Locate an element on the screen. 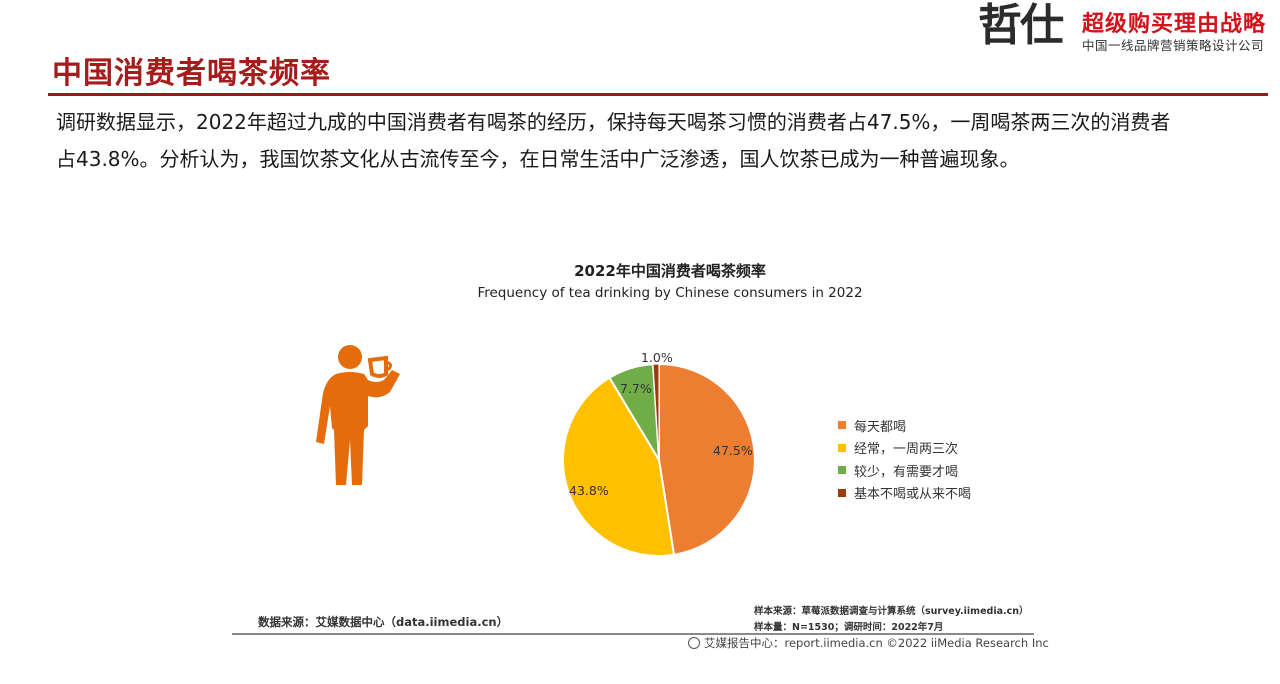  pie-slice-often is located at coordinates (618, 466).